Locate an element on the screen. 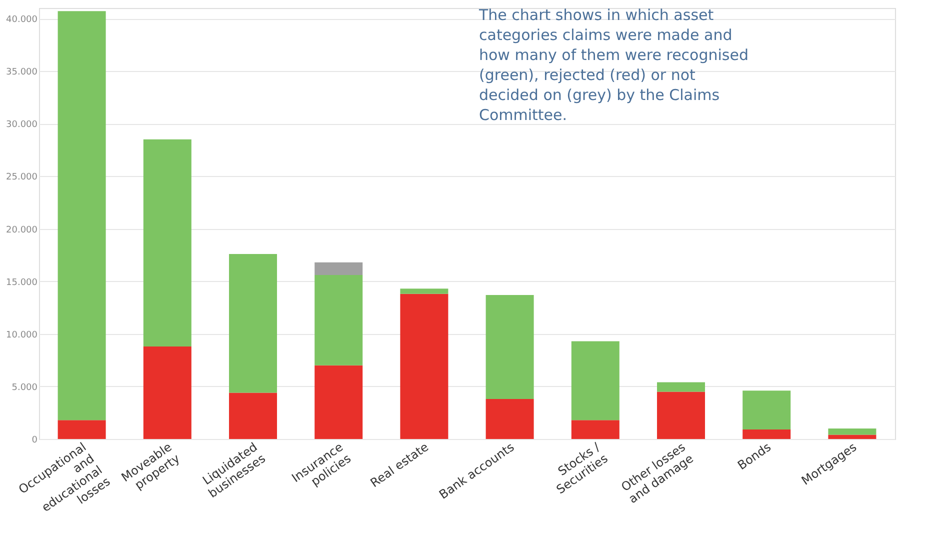 Image resolution: width=925 pixels, height=547 pixels. y-tick-label: 15.000 is located at coordinates (22, 283).